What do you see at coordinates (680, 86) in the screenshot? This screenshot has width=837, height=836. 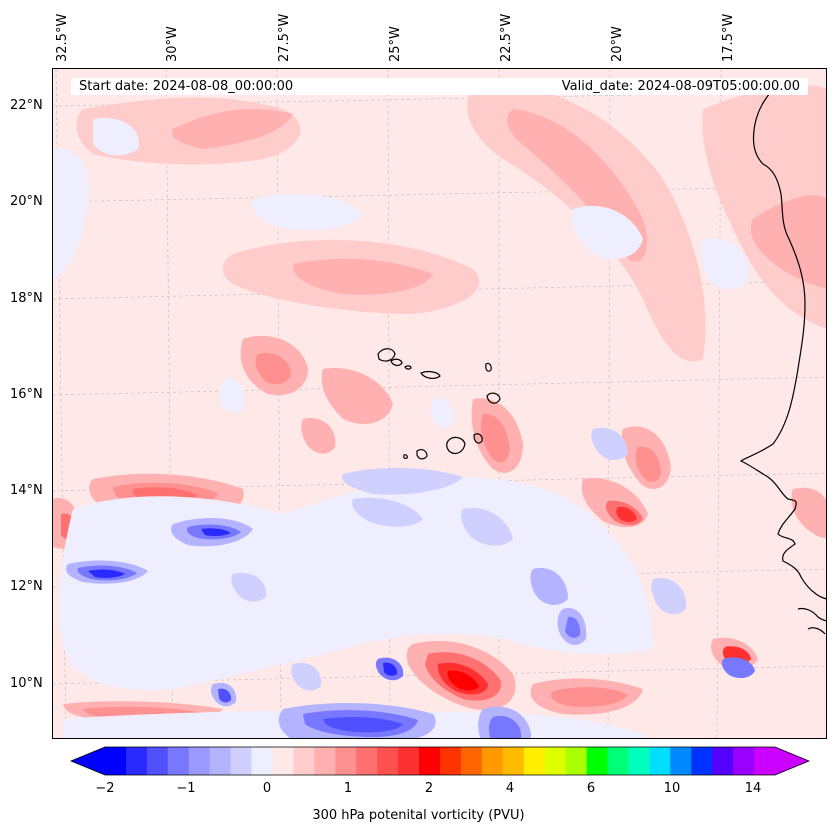 I see `valid-date-label: Valid_date: 2024-08-09T05:00:00.00` at bounding box center [680, 86].